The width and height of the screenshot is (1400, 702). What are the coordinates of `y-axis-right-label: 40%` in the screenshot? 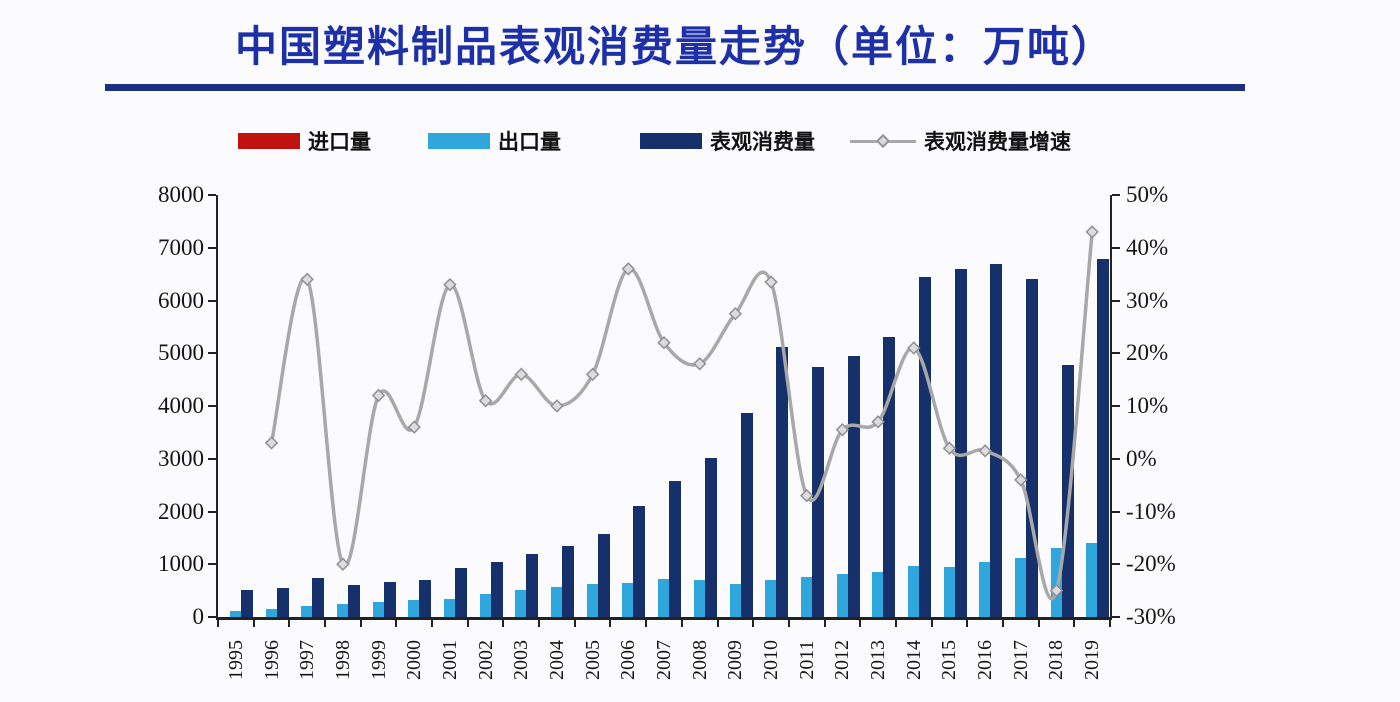 It's located at (1147, 247).